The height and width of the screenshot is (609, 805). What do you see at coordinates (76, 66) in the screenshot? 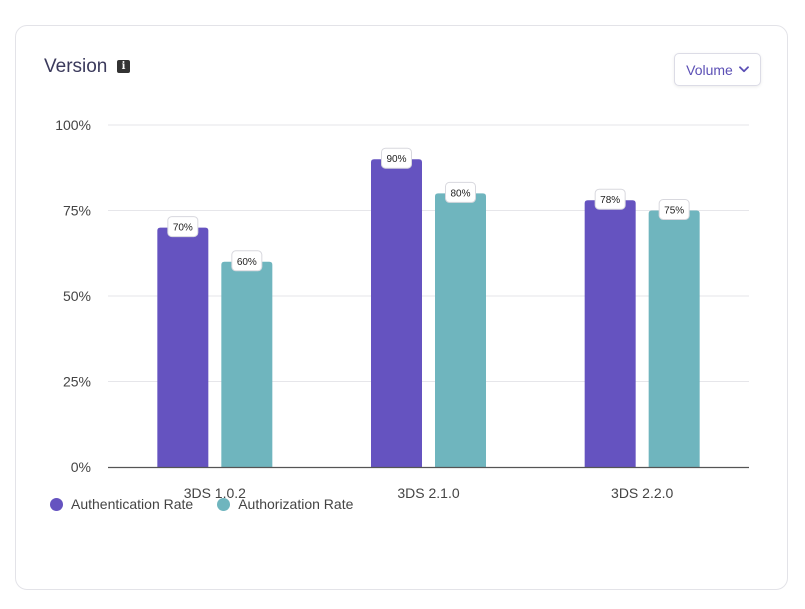
I see `card-title: Version` at bounding box center [76, 66].